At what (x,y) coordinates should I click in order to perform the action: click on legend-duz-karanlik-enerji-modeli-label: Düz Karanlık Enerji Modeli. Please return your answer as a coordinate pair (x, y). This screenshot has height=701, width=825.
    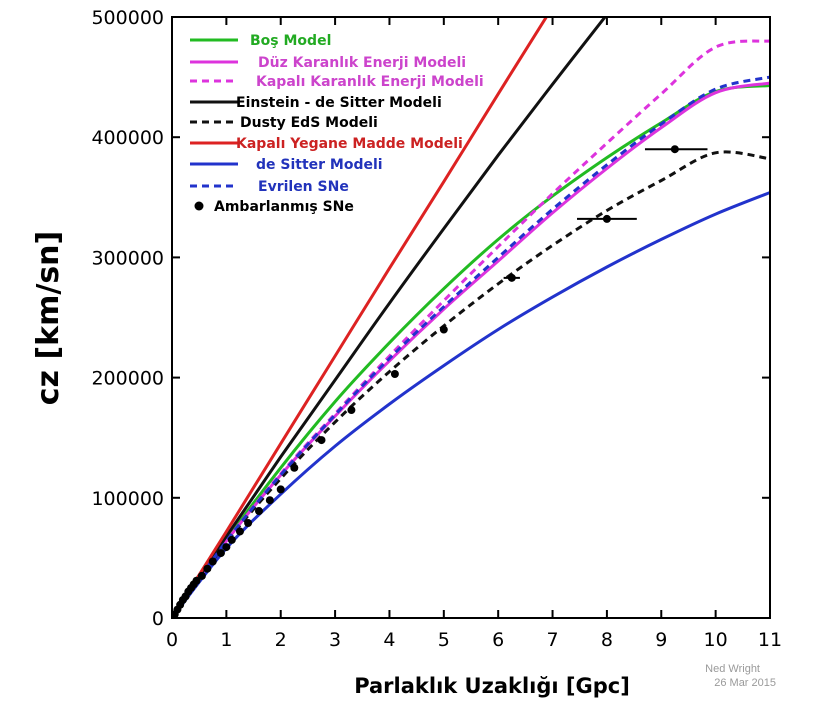
    Looking at the image, I should click on (362, 63).